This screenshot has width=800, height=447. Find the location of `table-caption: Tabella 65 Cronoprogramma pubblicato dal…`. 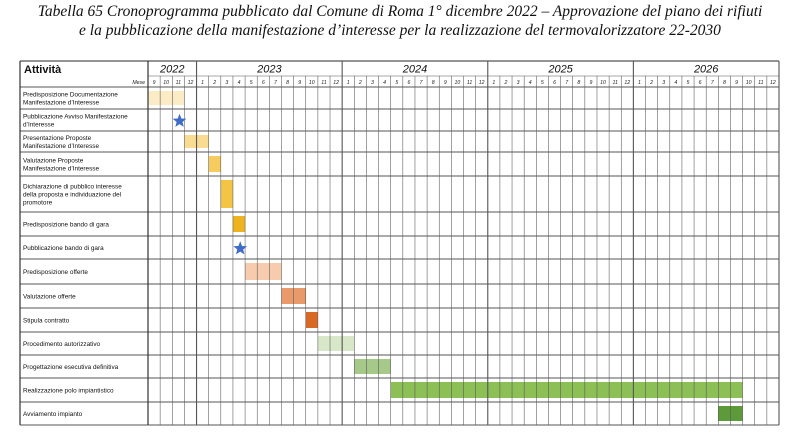

table-caption: Tabella 65 Cronoprogramma pubblicato dal… is located at coordinates (400, 21).